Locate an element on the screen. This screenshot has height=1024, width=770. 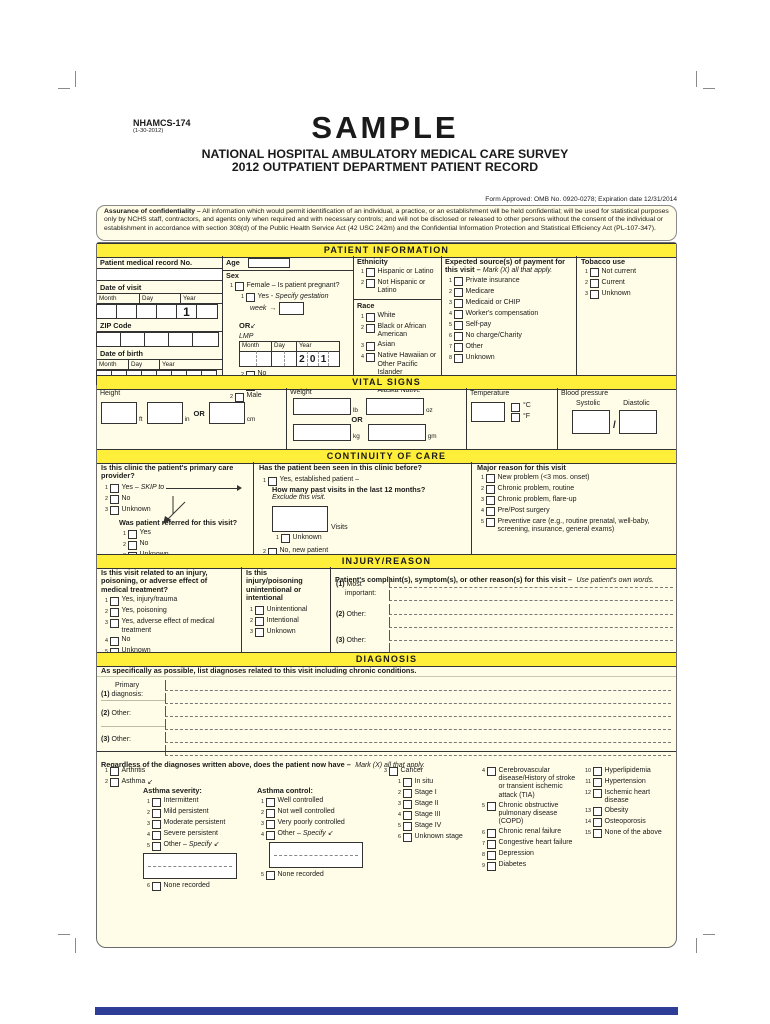
mrn-input is located at coordinates (159, 274).